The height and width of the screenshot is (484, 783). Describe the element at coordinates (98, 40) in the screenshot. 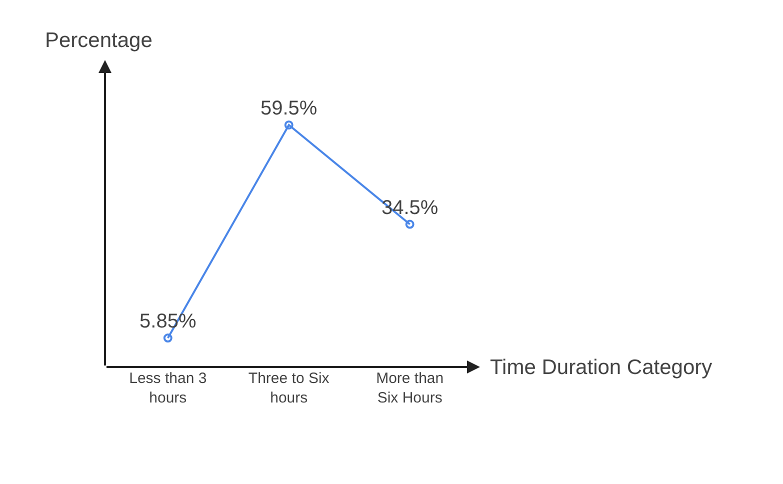

I see `y-axis-title: Percentage` at that location.